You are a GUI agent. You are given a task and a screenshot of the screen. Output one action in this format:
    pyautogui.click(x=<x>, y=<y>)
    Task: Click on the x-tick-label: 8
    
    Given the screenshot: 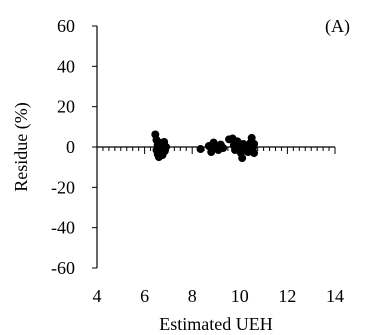 What is the action you would take?
    pyautogui.click(x=192, y=296)
    